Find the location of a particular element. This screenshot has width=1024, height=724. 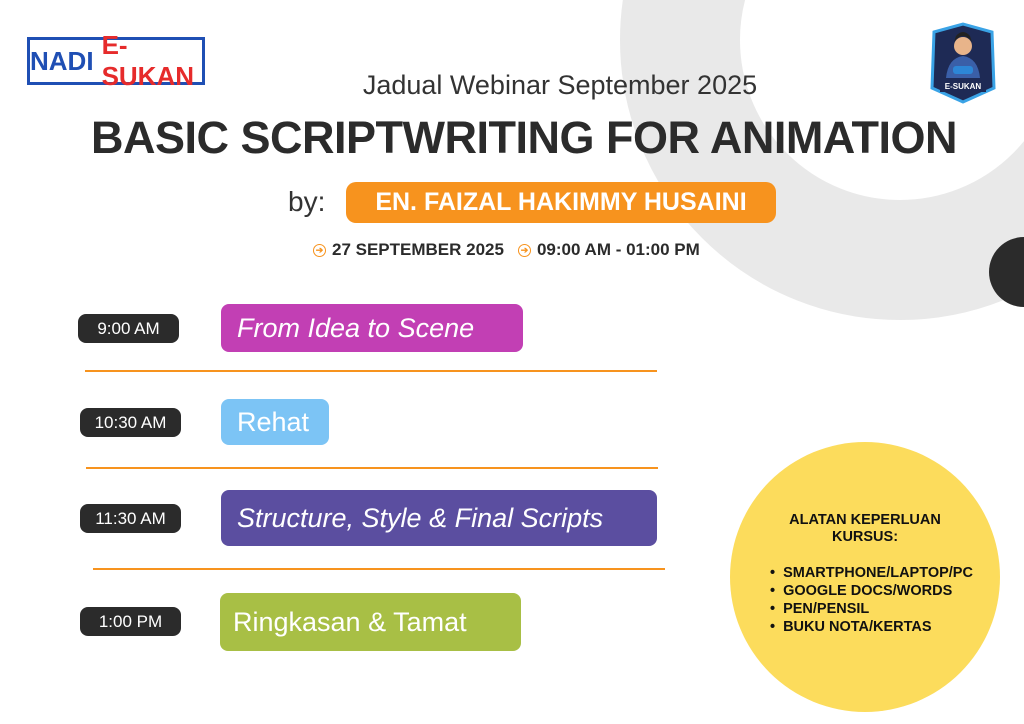

list-item: PEN/PENSIL is located at coordinates (871, 609).